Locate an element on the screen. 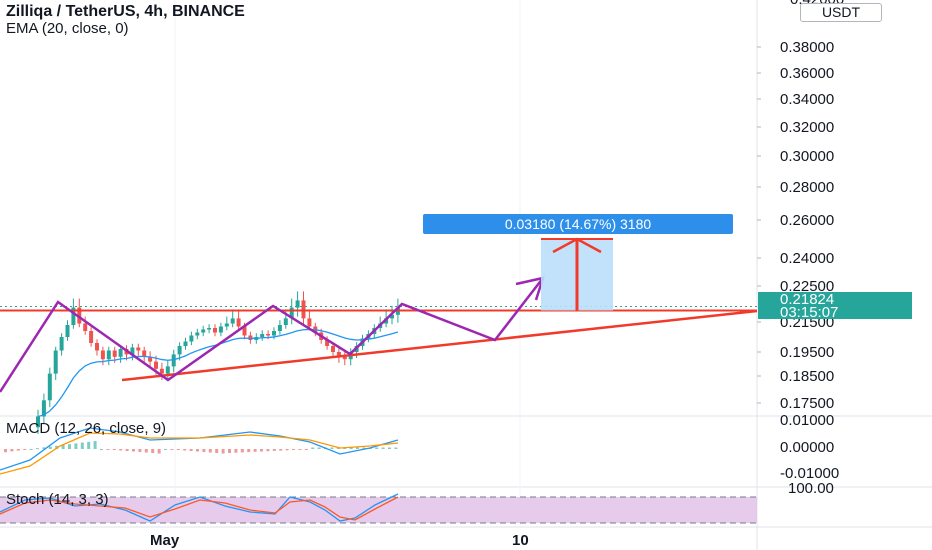  macd-signal-line is located at coordinates (199, 453).